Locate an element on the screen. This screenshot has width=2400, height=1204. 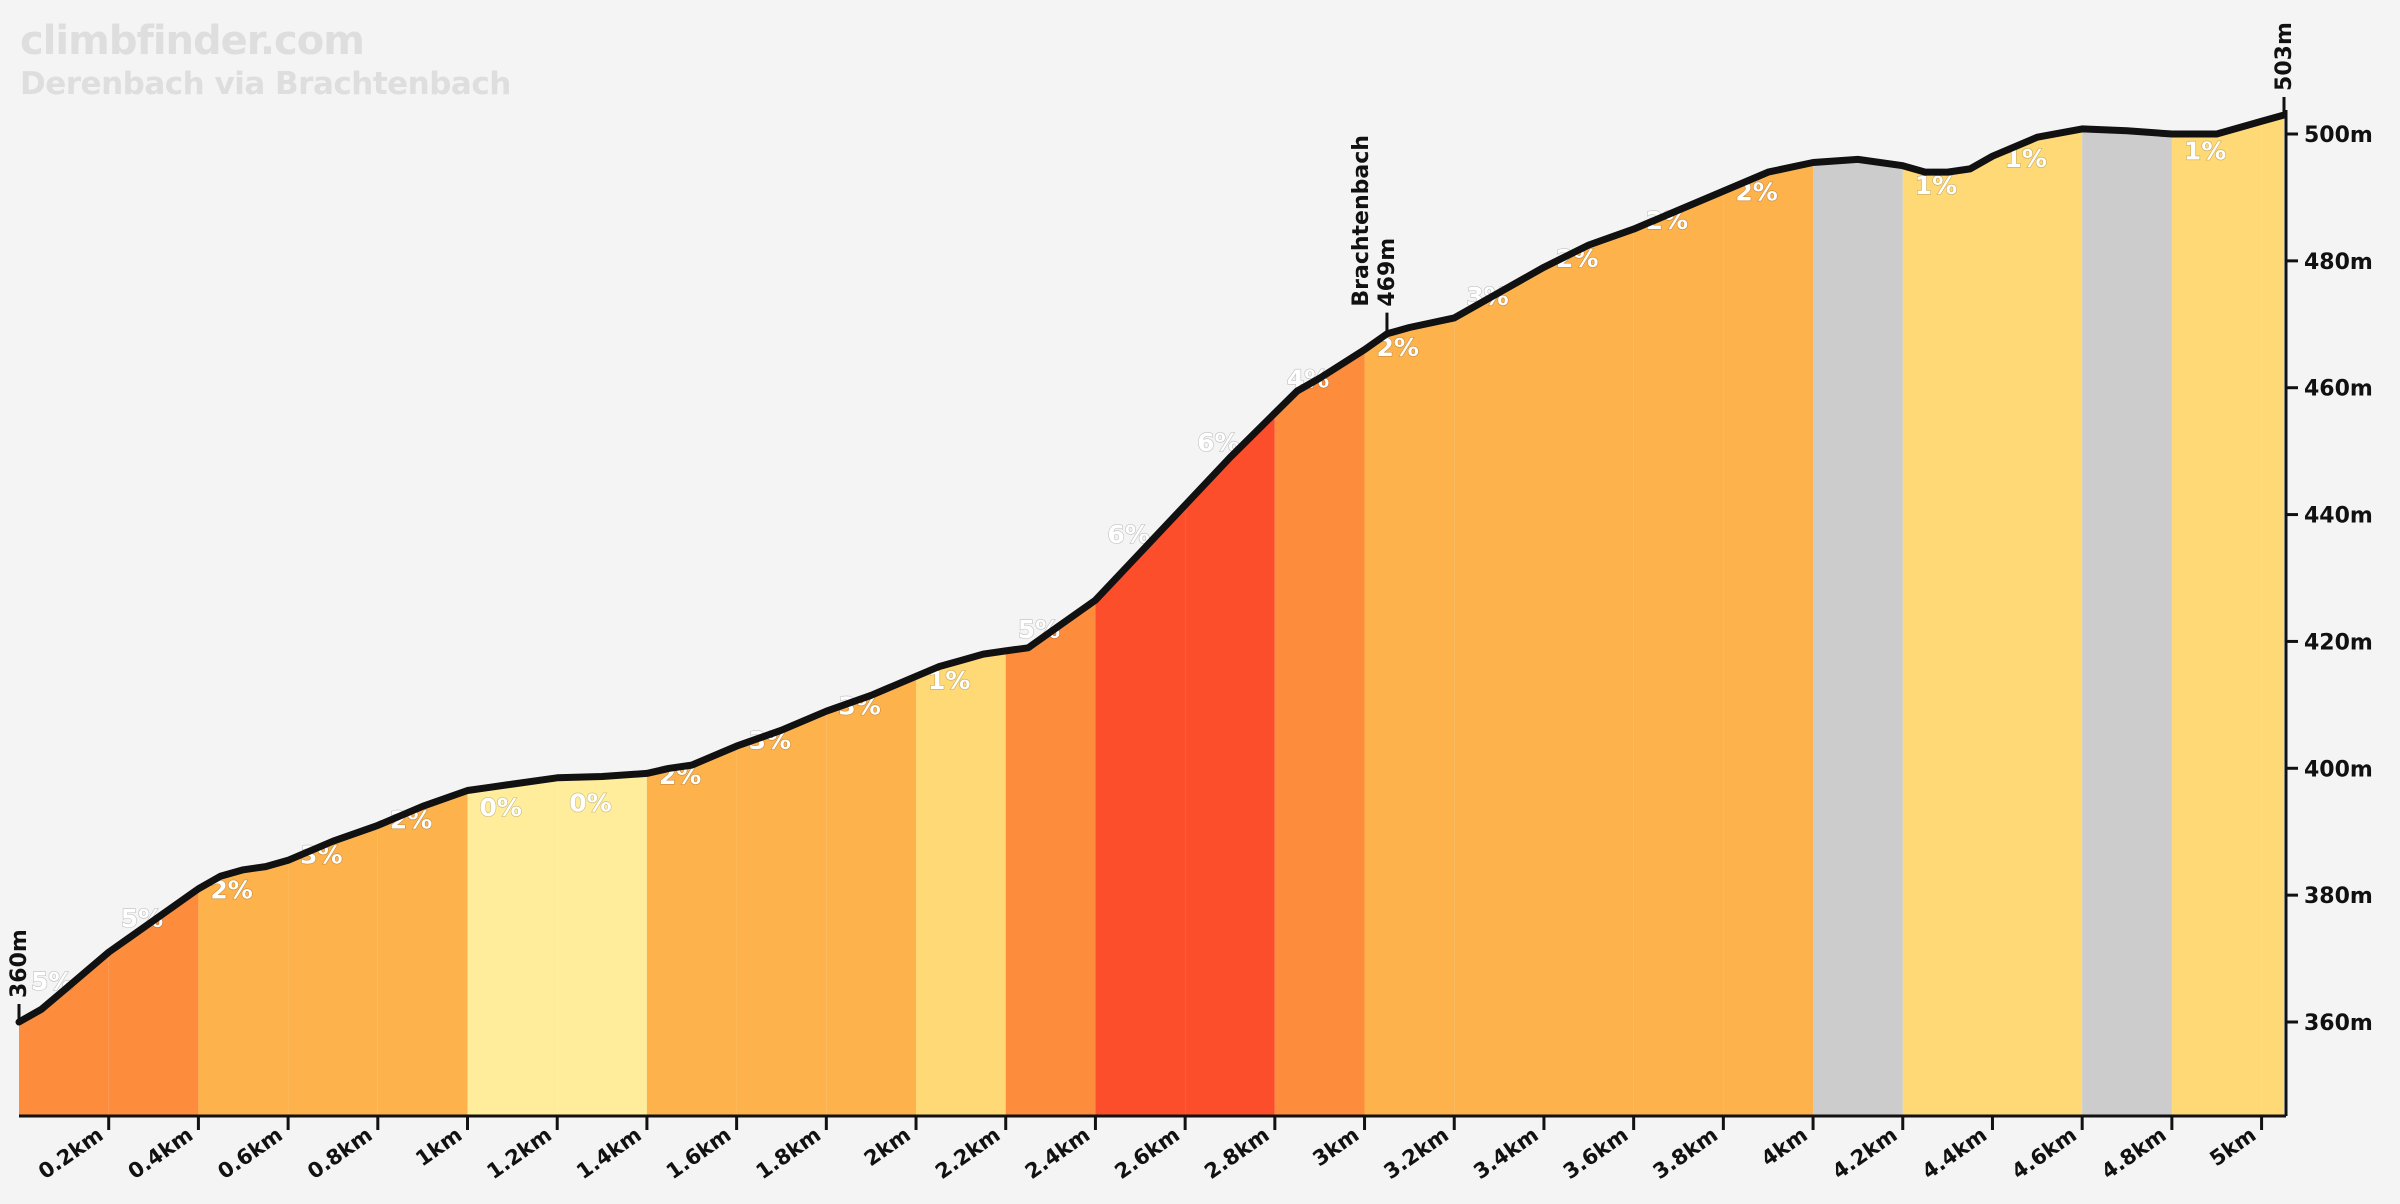
annotation-0-line-0: 360m is located at coordinates (19, 963).